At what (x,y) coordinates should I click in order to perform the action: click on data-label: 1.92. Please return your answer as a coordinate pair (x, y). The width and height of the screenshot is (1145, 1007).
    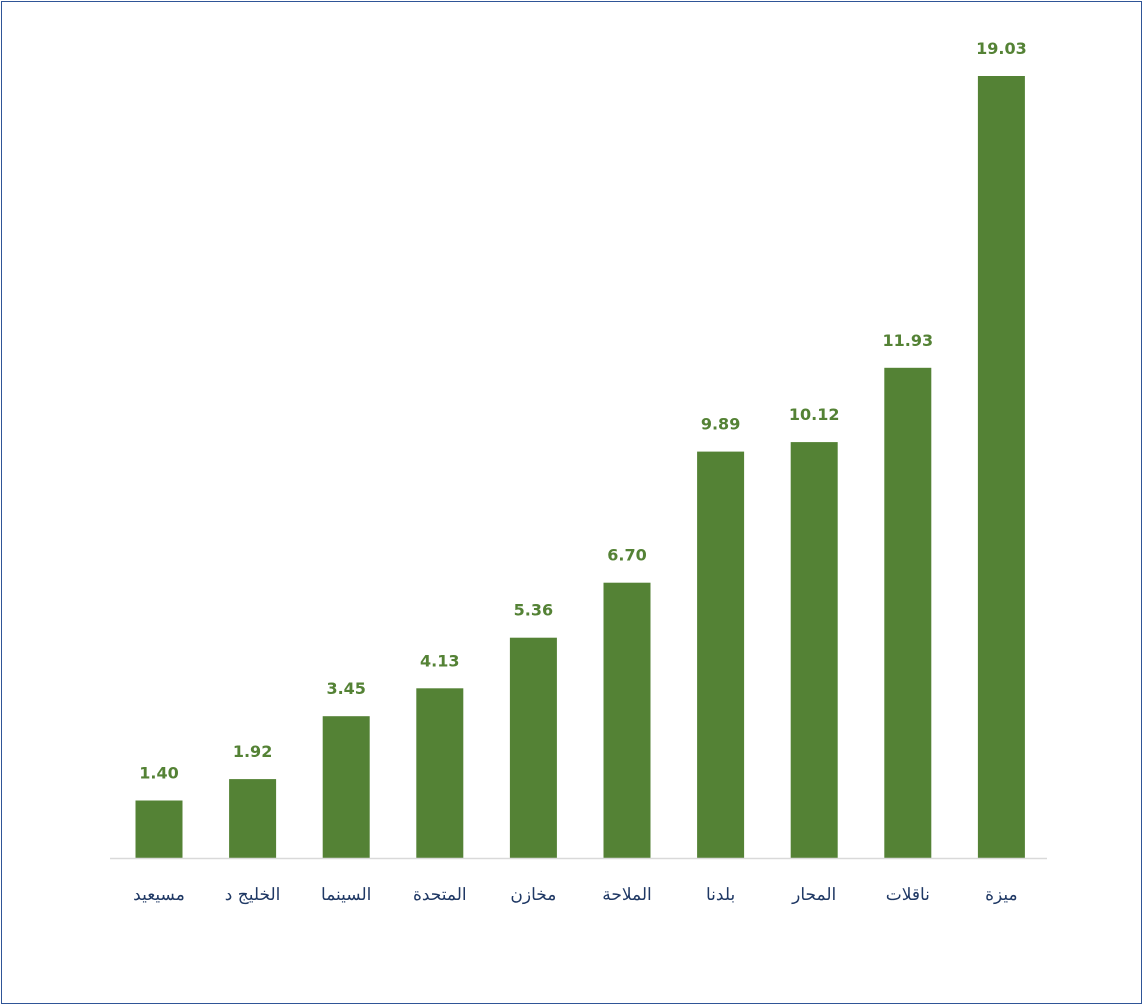
    Looking at the image, I should click on (252, 751).